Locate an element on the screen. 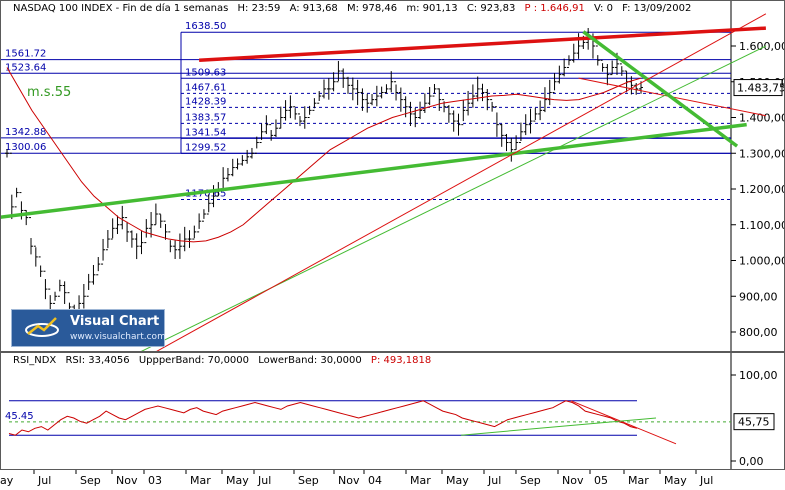 This screenshot has width=785, height=490. rsi-current-label: 45,75 is located at coordinates (754, 422).